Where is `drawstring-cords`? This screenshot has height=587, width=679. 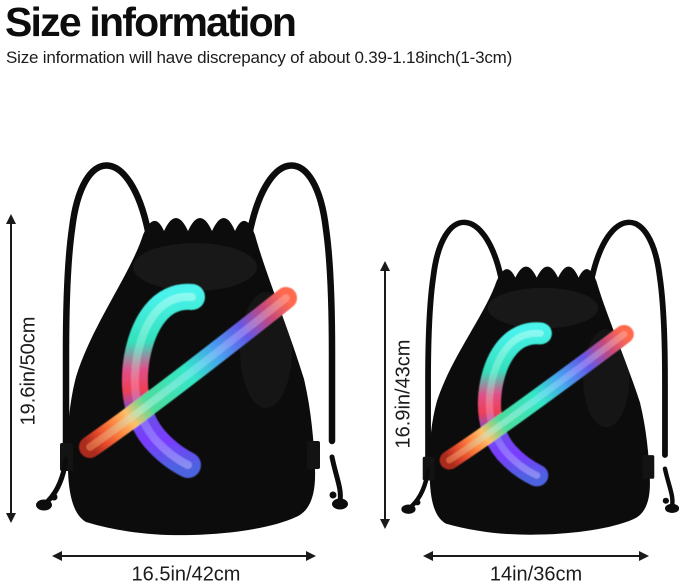
drawstring-cords is located at coordinates (546, 340).